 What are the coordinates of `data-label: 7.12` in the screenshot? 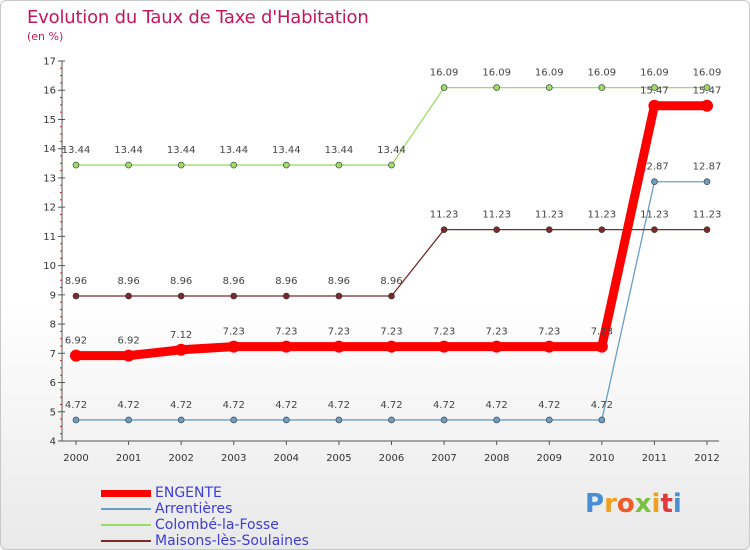 It's located at (181, 335).